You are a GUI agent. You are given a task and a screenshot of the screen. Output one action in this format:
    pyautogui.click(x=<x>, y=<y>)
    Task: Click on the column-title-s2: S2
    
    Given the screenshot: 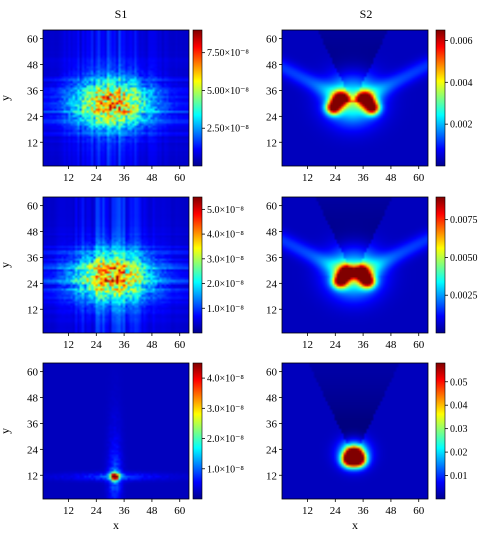 What is the action you would take?
    pyautogui.click(x=366, y=14)
    